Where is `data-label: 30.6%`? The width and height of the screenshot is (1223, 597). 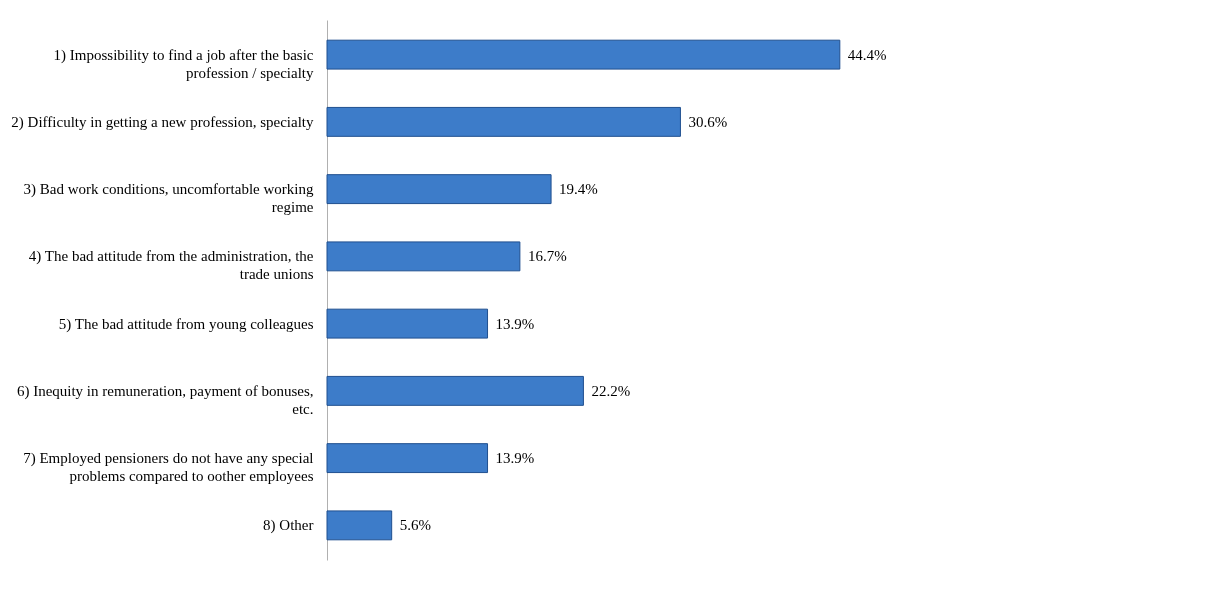
data-label: 30.6% is located at coordinates (708, 121).